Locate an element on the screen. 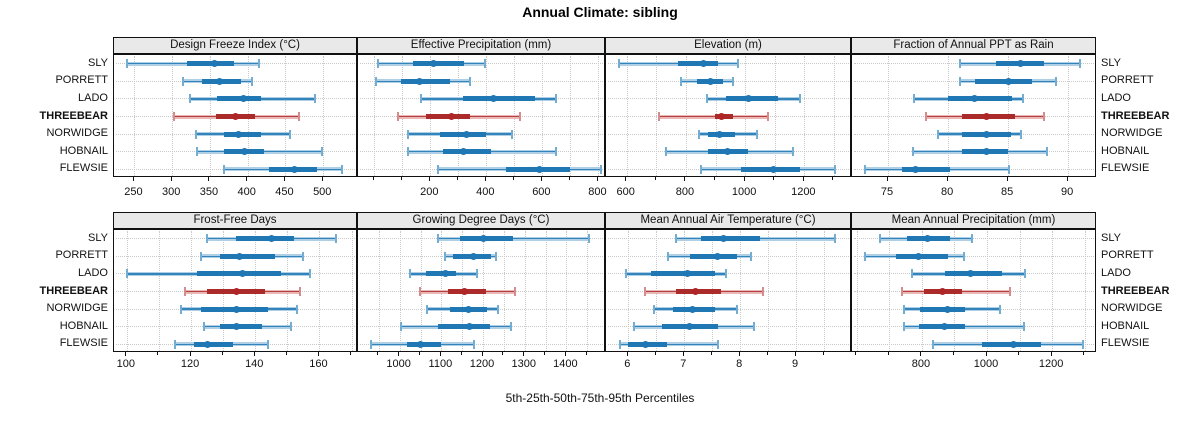  x-tick-label: 300 is located at coordinates (171, 192).